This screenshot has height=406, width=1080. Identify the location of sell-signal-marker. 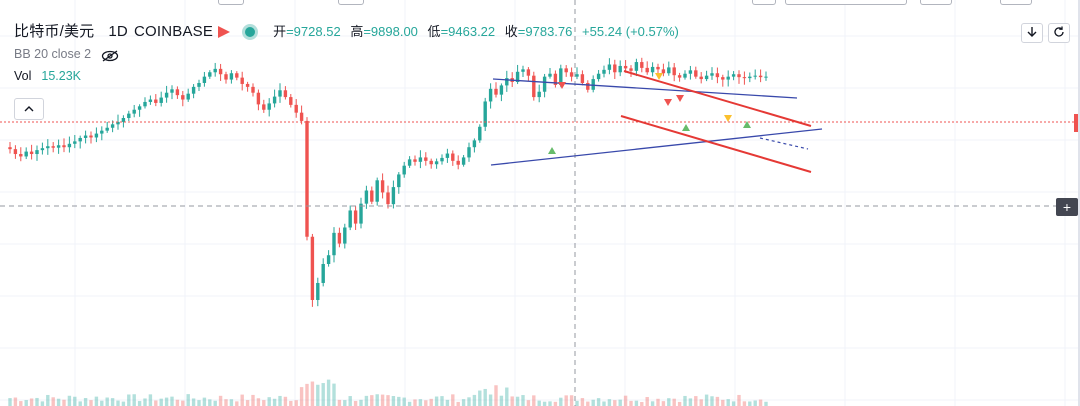
(668, 102).